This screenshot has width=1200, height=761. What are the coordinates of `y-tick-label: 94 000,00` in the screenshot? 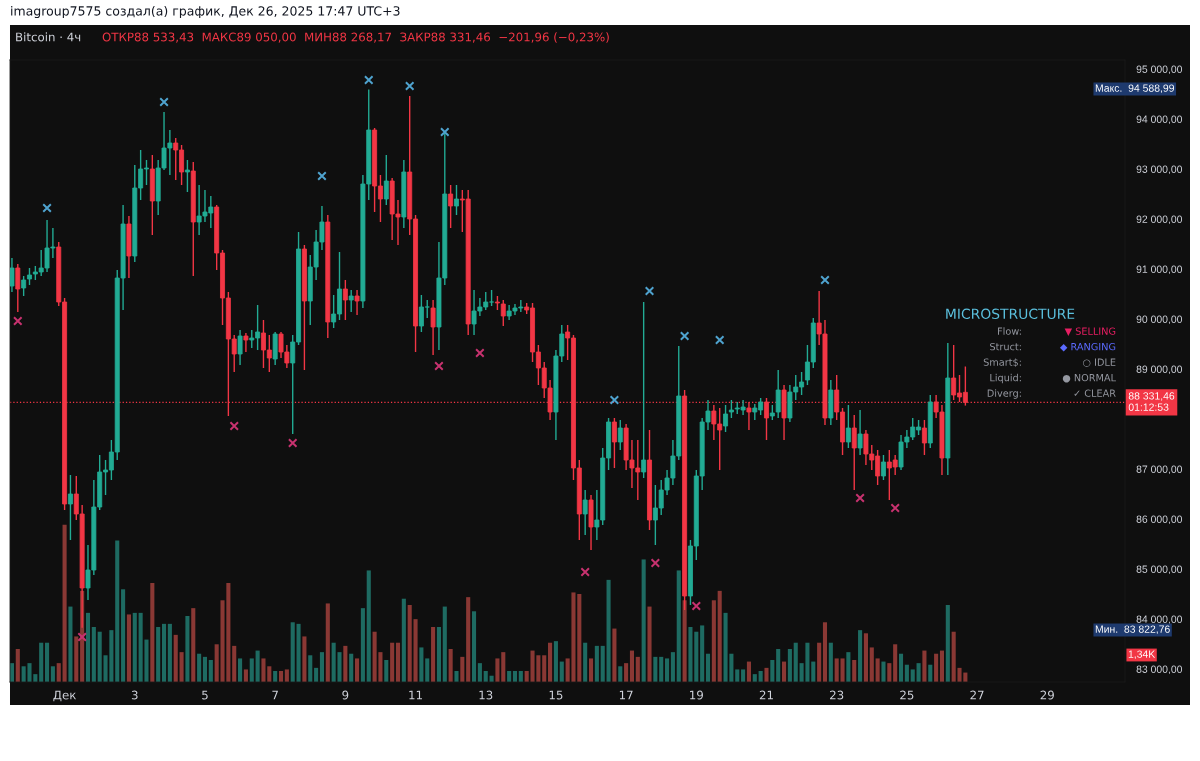 It's located at (1159, 120).